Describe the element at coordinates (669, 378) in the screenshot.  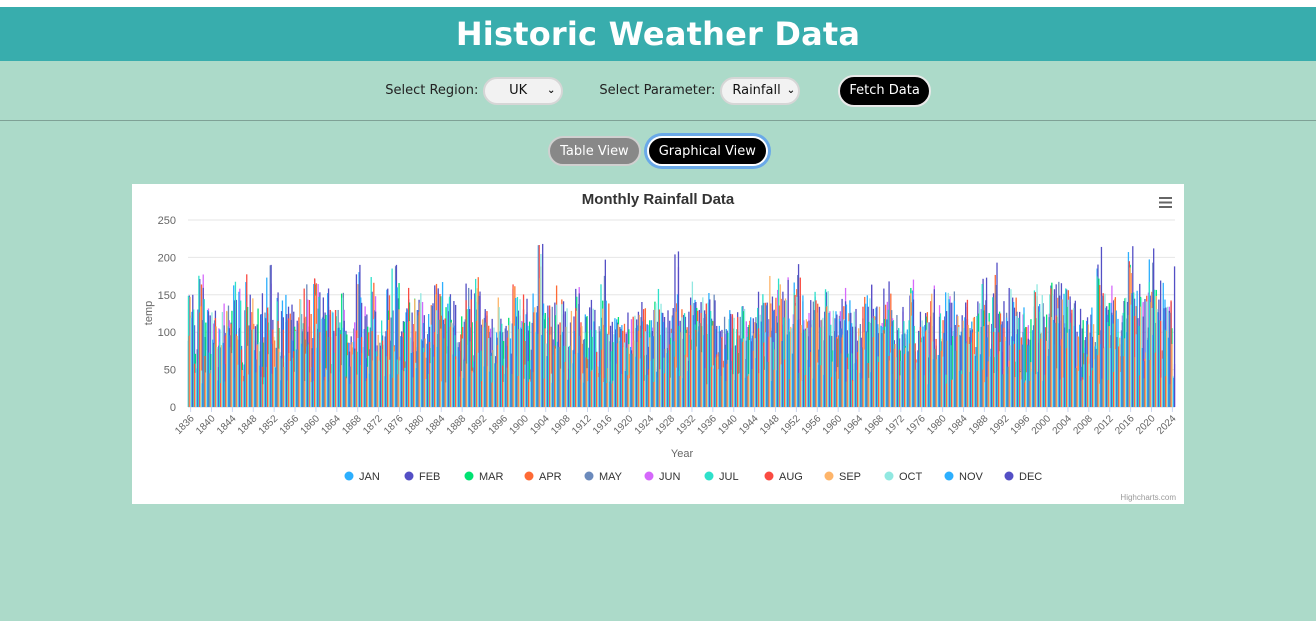
I see `bar-jul-1928` at that location.